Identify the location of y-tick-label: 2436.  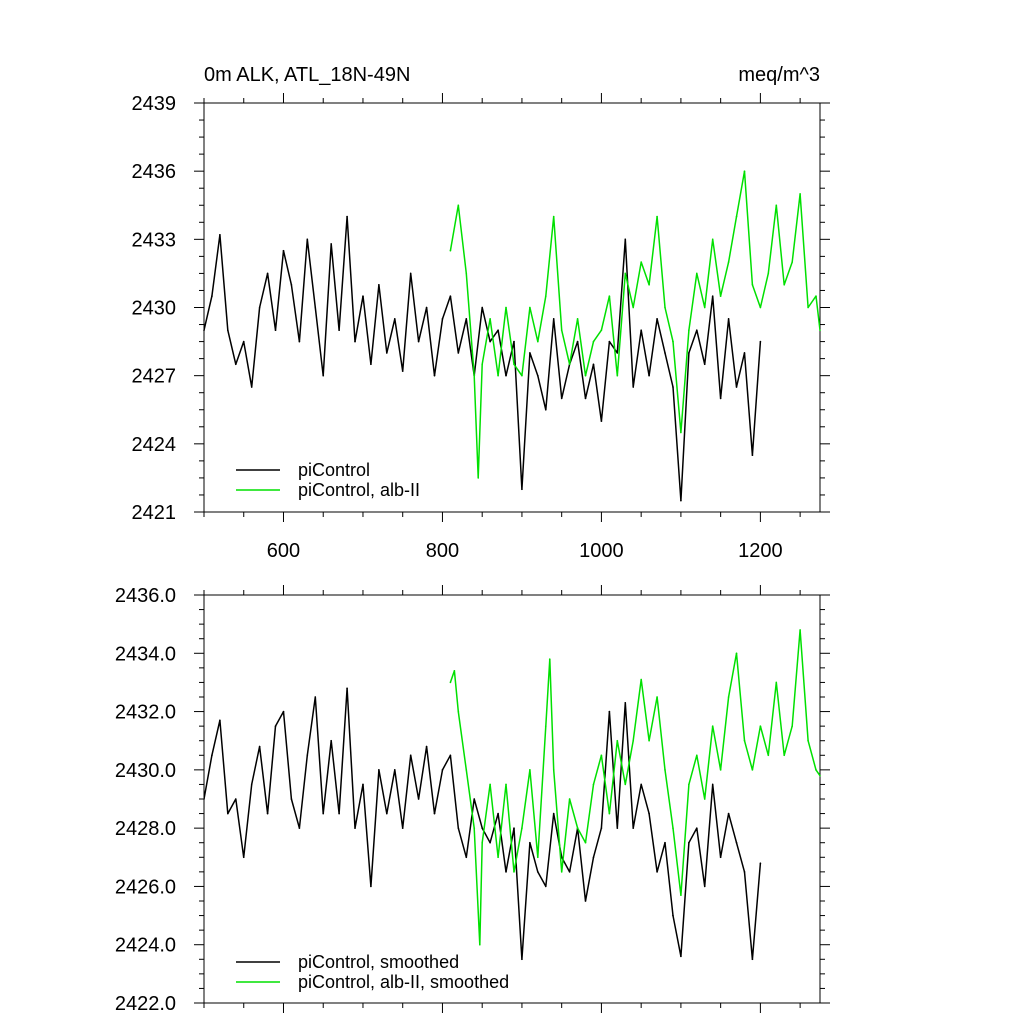
(154, 172).